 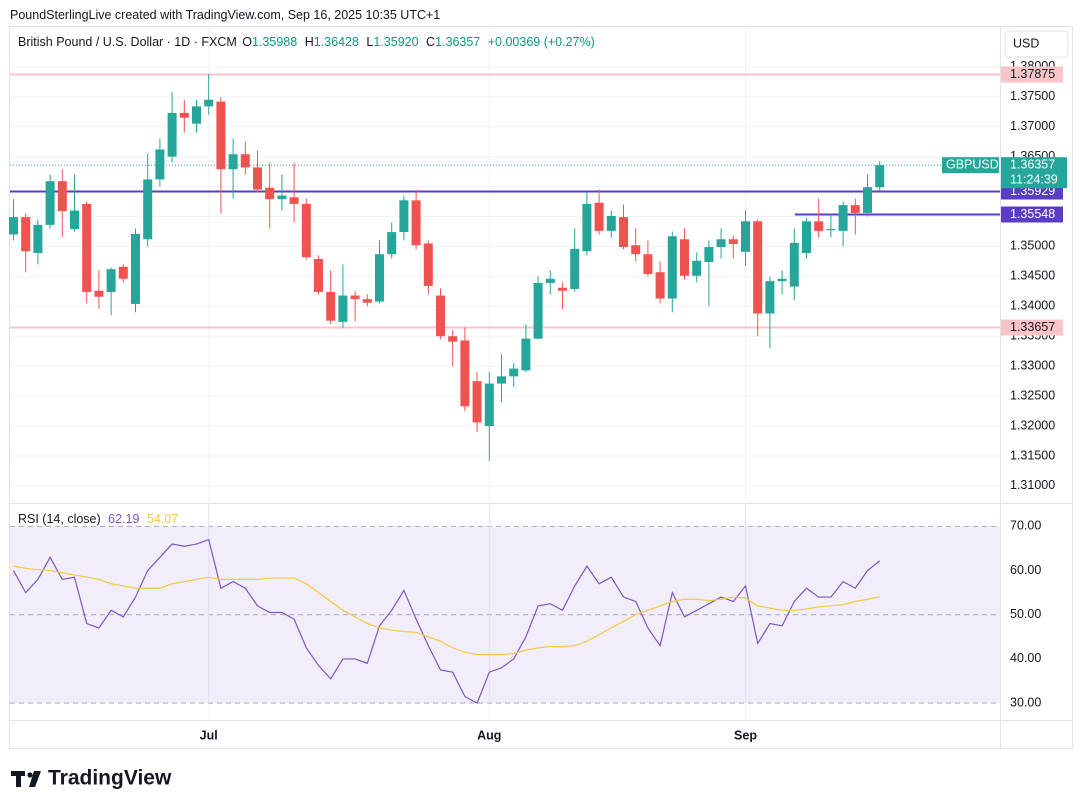 What do you see at coordinates (1032, 425) in the screenshot?
I see `y-tick-label: 1.32000` at bounding box center [1032, 425].